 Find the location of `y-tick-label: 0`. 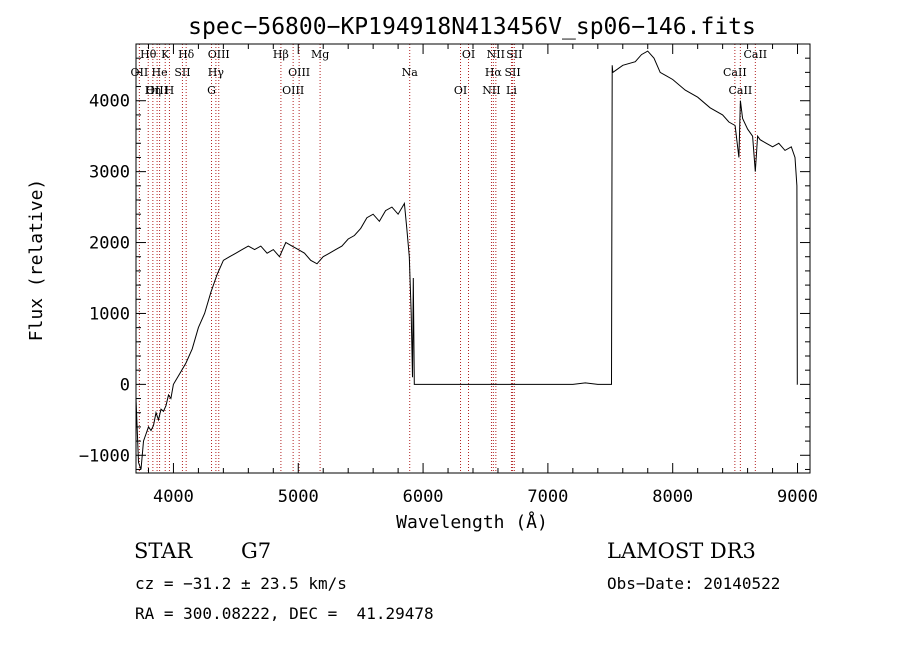

y-tick-label: 0 is located at coordinates (125, 385).